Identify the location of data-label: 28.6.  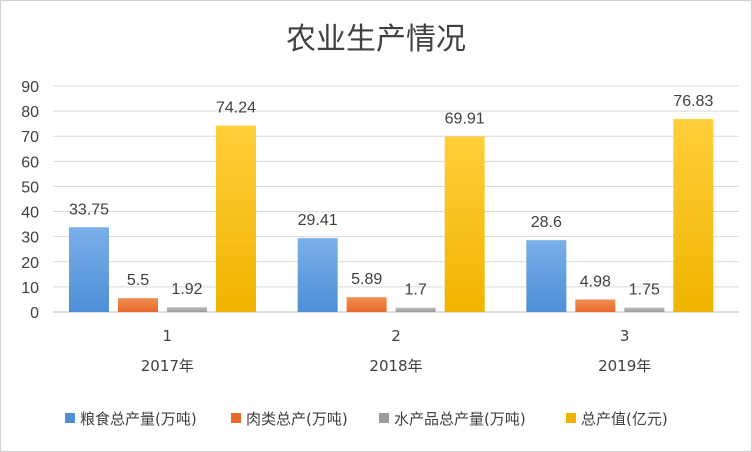
(546, 222).